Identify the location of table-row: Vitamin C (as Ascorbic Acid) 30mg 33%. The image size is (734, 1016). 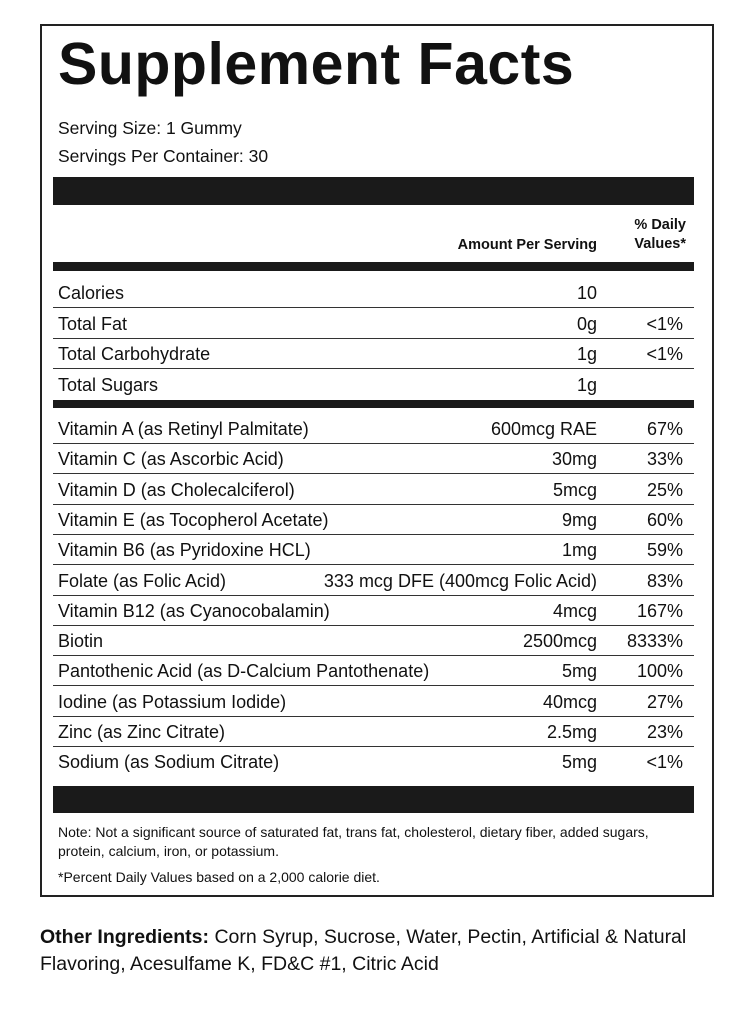
(373, 459).